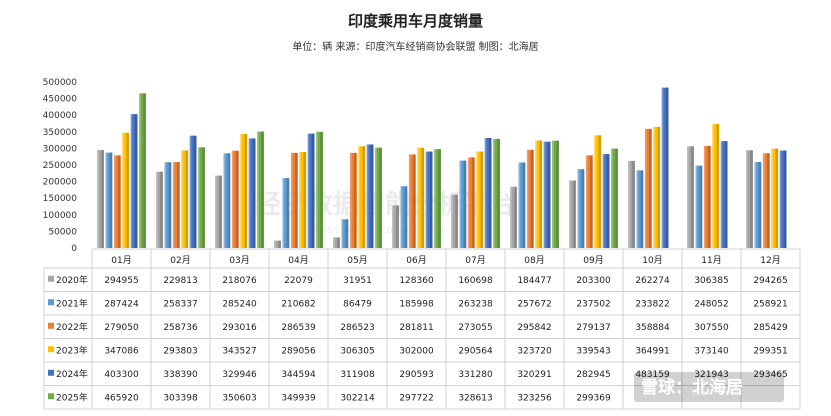  What do you see at coordinates (770, 304) in the screenshot?
I see `data-label: 258921` at bounding box center [770, 304].